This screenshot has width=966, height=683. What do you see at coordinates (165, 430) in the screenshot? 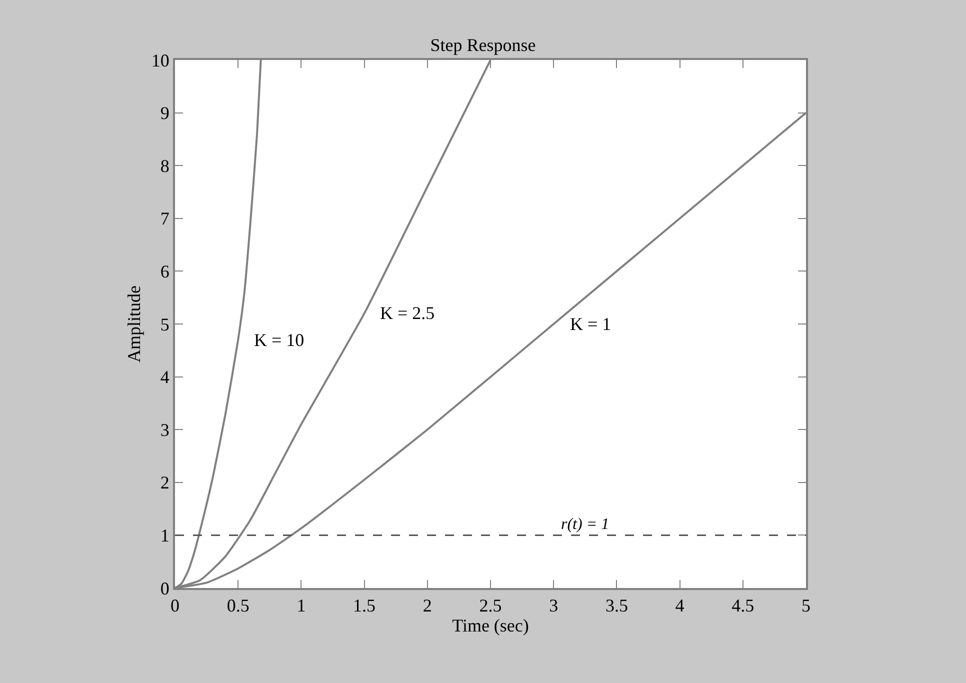
I see `y-tick-label: 3` at bounding box center [165, 430].